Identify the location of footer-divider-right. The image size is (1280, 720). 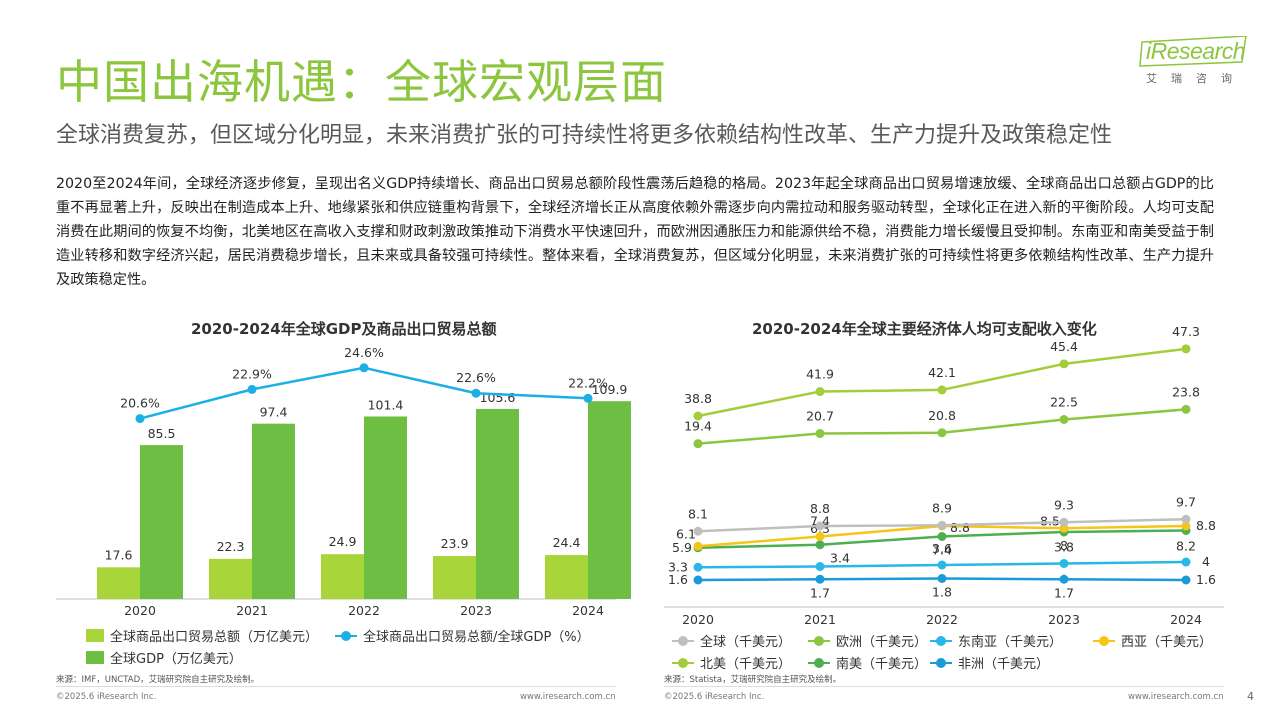
(944, 686).